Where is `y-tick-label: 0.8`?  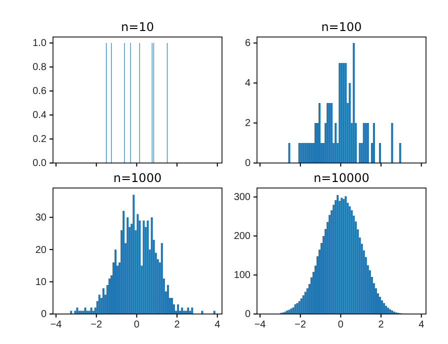
y-tick-label: 0.8 is located at coordinates (39, 68).